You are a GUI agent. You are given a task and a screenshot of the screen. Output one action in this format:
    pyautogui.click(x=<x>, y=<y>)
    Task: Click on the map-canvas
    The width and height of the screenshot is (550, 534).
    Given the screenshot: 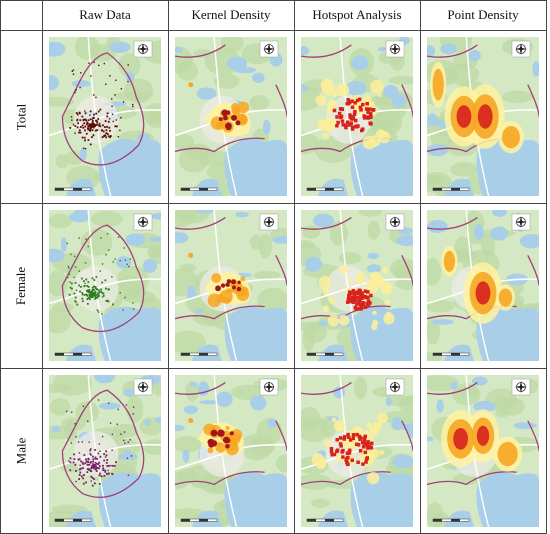 What is the action you would take?
    pyautogui.click(x=231, y=285)
    